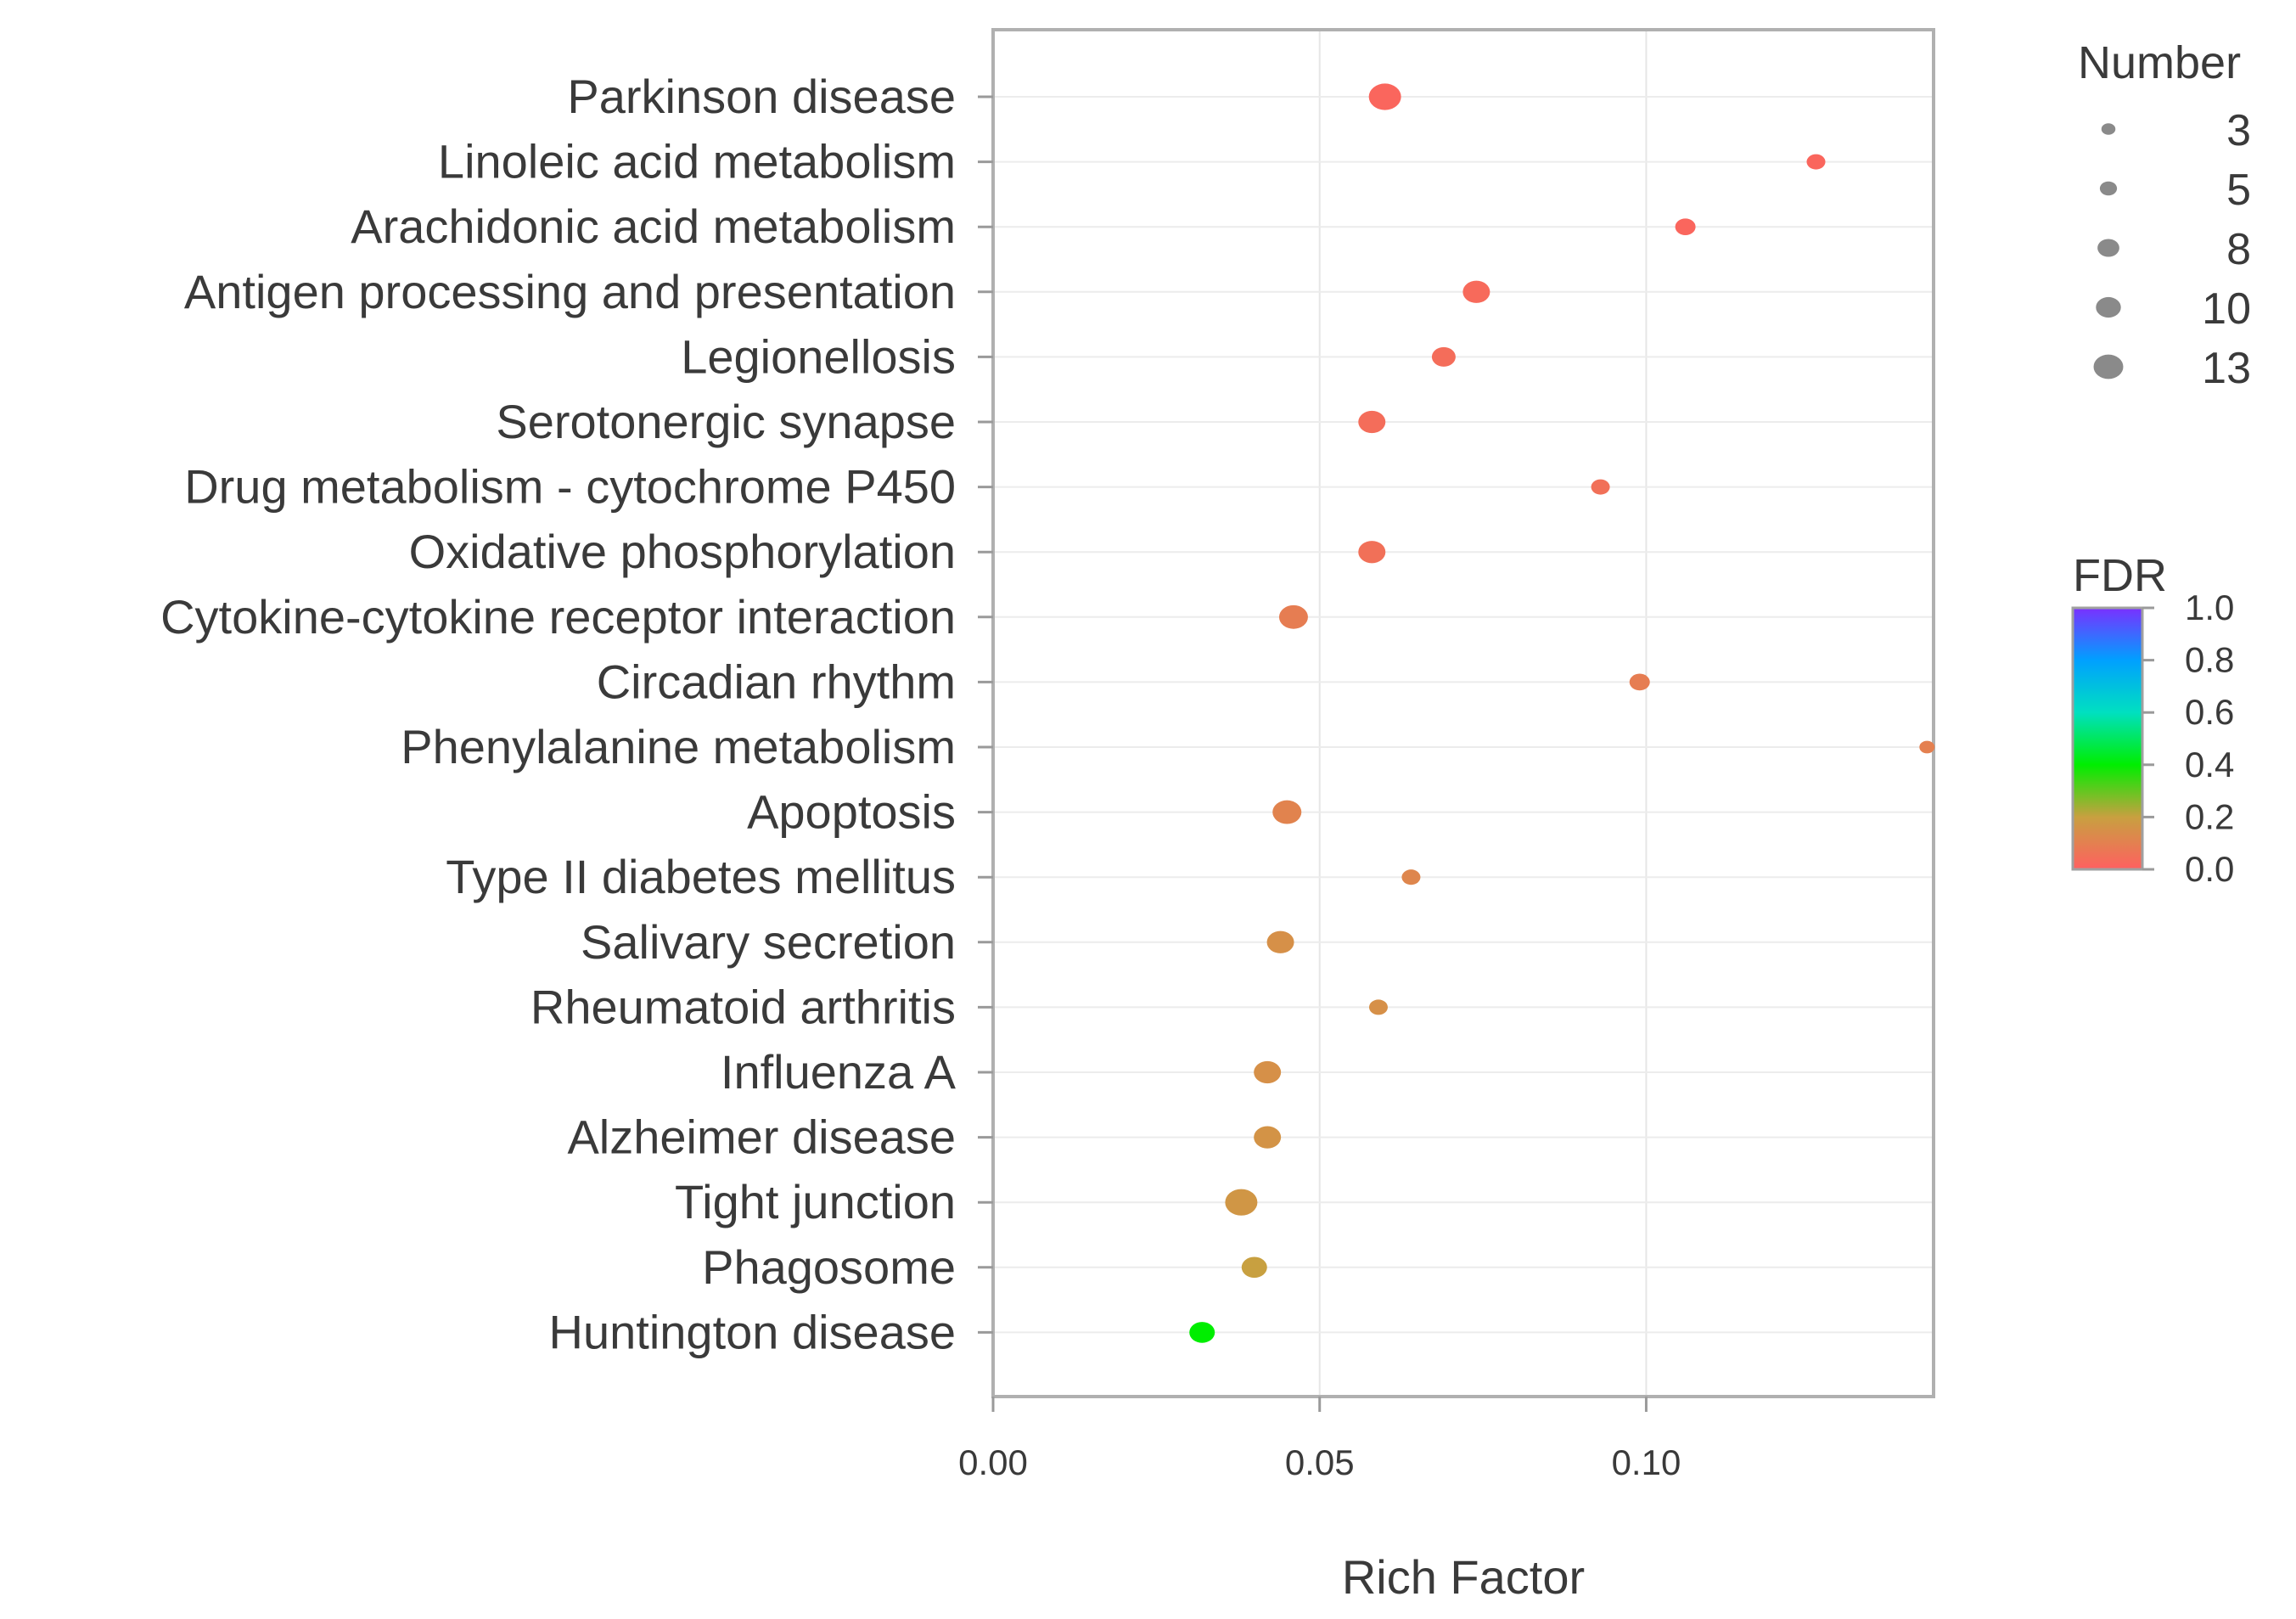  What do you see at coordinates (761, 97) in the screenshot?
I see `category-label: Parkinson disease` at bounding box center [761, 97].